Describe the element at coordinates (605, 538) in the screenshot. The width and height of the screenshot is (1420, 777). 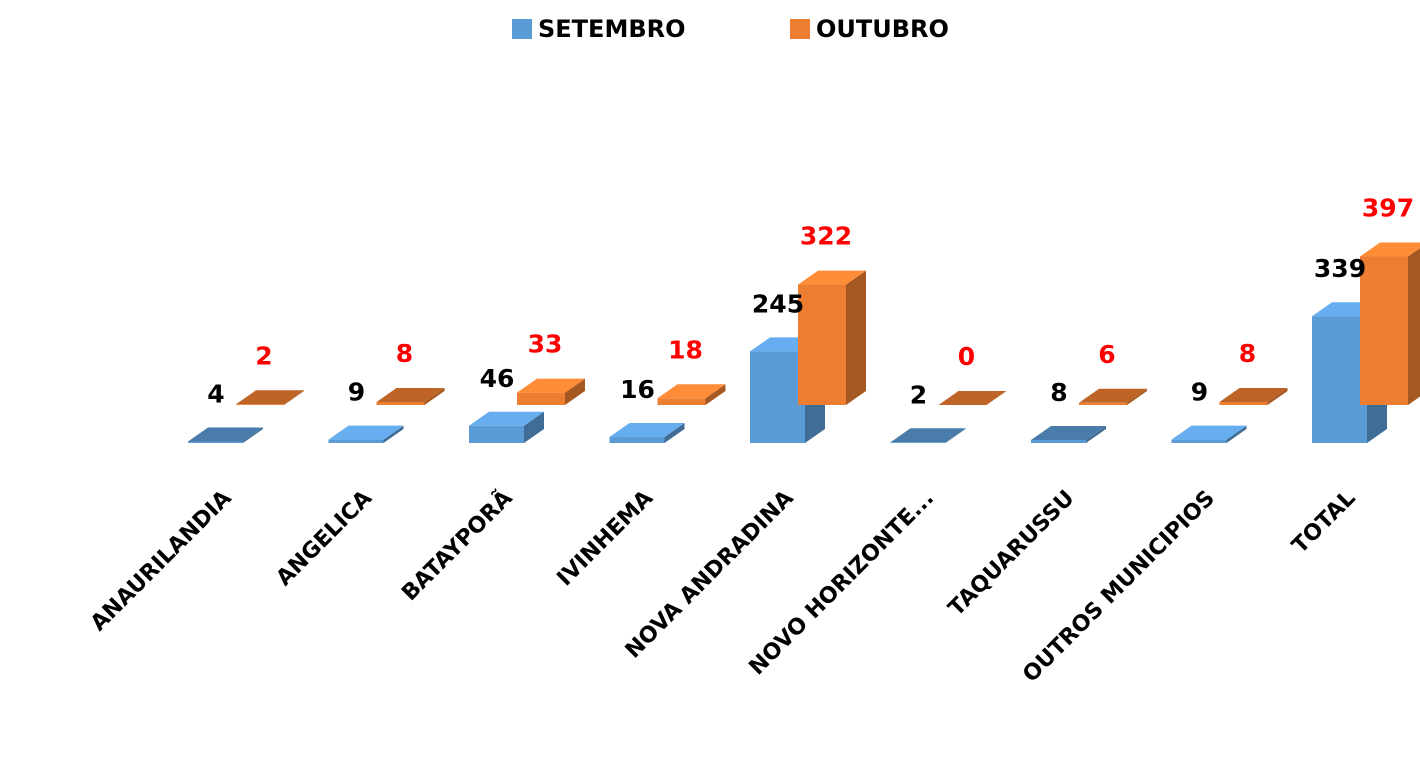
I see `x-tick-label: IVINHEMA` at that location.